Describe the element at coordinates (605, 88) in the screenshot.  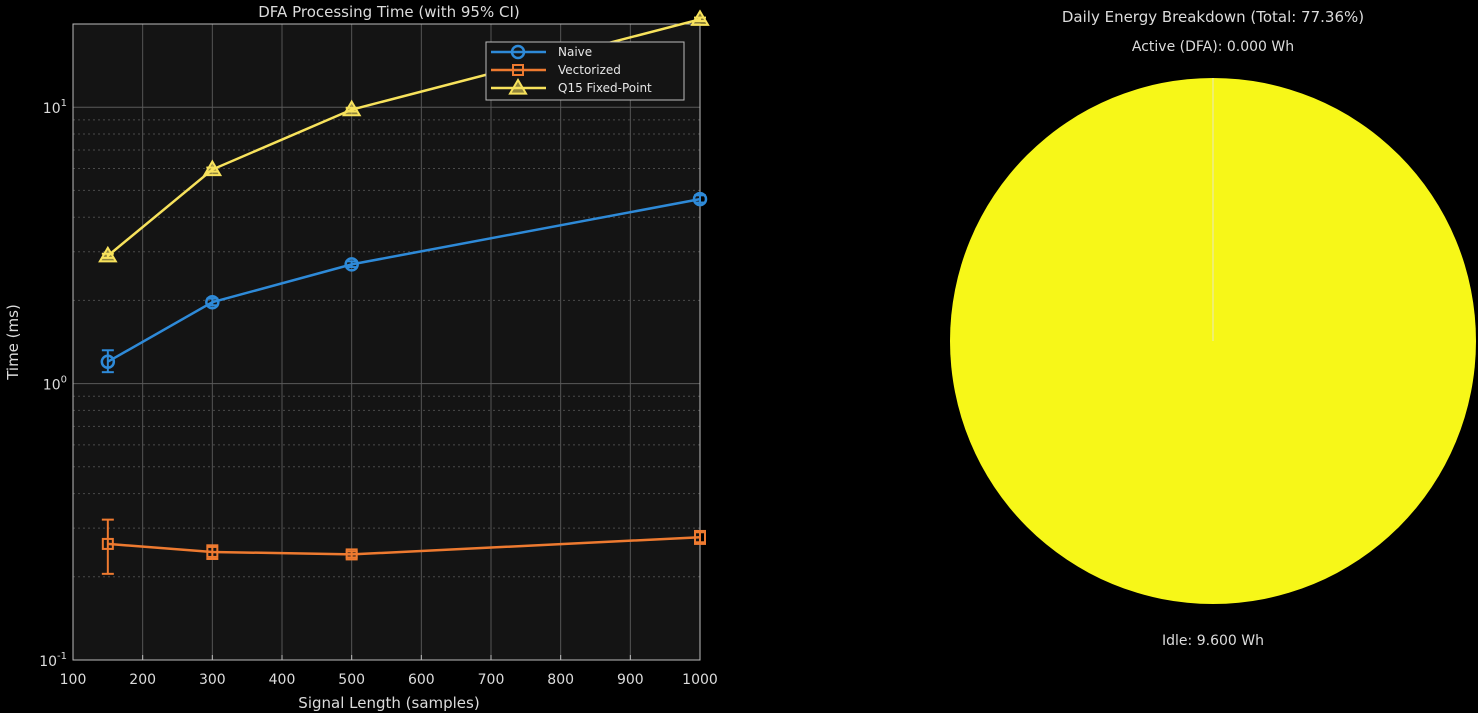
I see `legend-label: Q15 Fixed-Point` at that location.